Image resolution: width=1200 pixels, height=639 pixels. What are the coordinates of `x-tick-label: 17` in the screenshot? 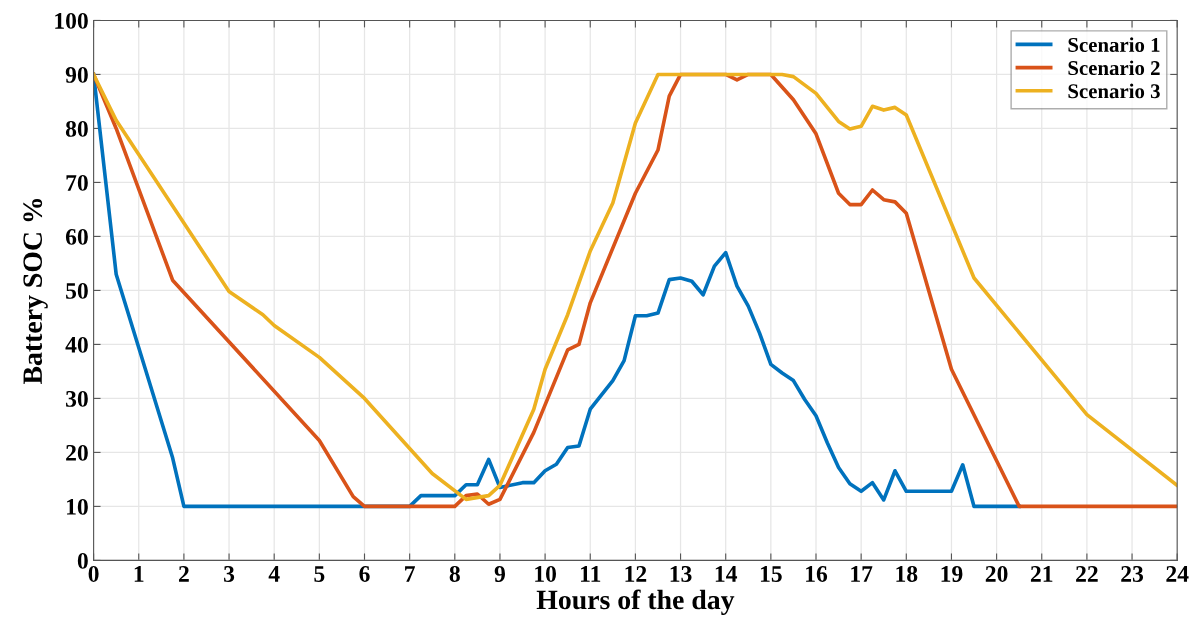 It's located at (862, 574).